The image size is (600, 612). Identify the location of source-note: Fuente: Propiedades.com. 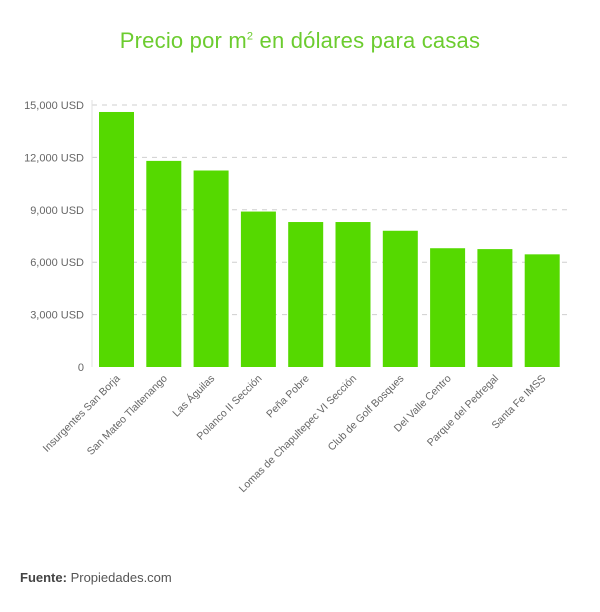
(96, 577).